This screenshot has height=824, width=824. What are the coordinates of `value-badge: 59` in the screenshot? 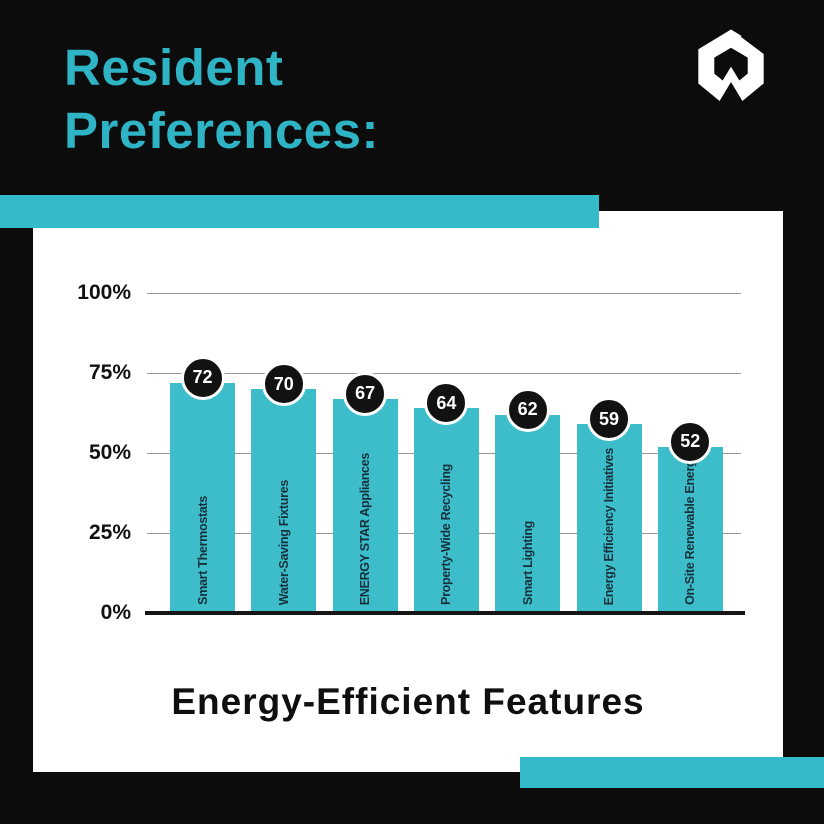 It's located at (609, 419).